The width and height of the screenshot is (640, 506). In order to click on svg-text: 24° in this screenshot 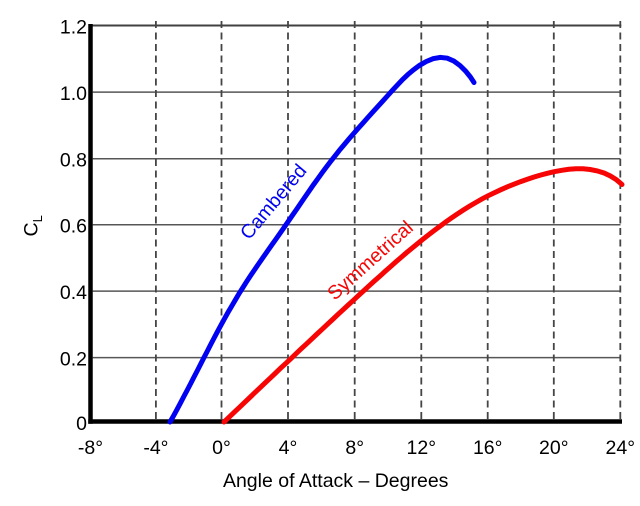, I will do `click(621, 448)`.